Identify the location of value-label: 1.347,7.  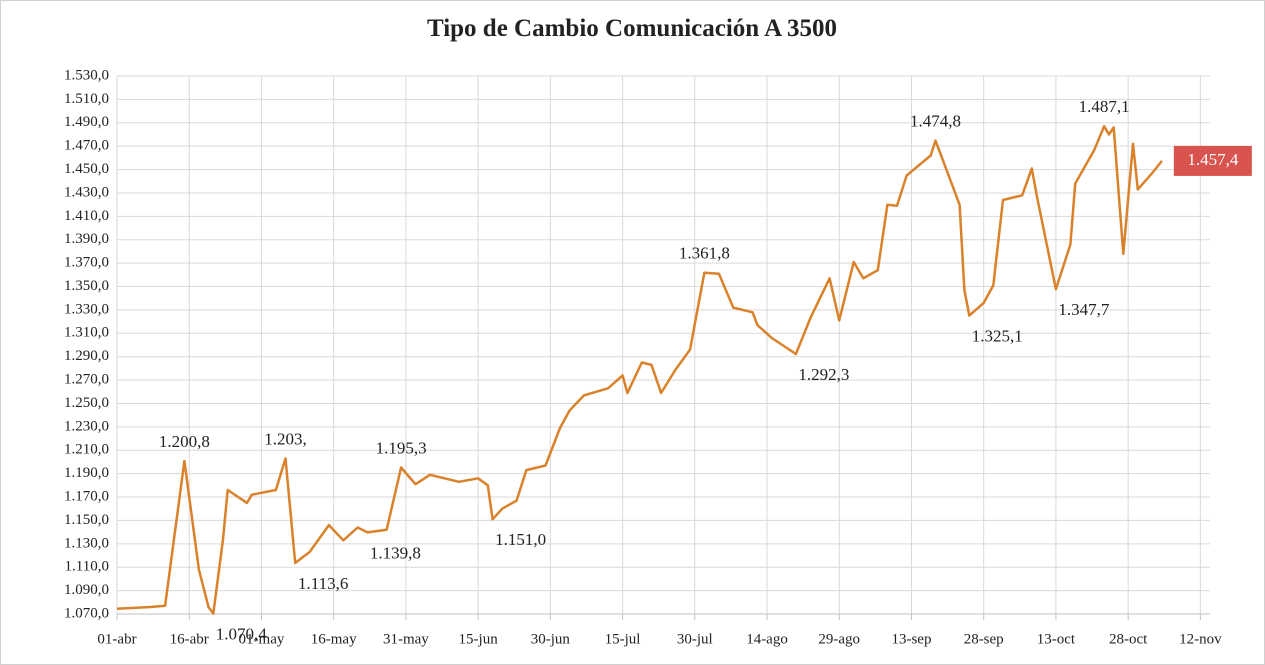
(1084, 309).